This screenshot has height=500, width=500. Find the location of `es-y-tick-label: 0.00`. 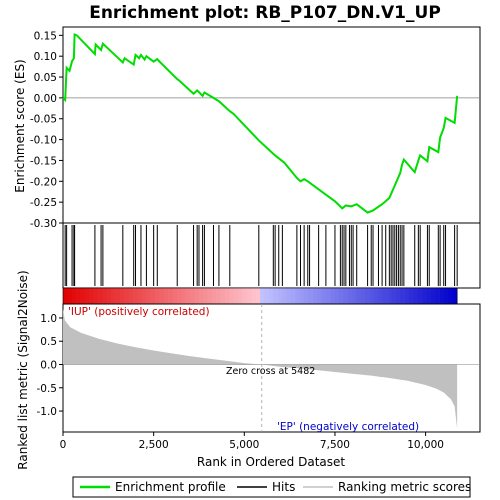

es-y-tick-label: 0.00 is located at coordinates (45, 99).